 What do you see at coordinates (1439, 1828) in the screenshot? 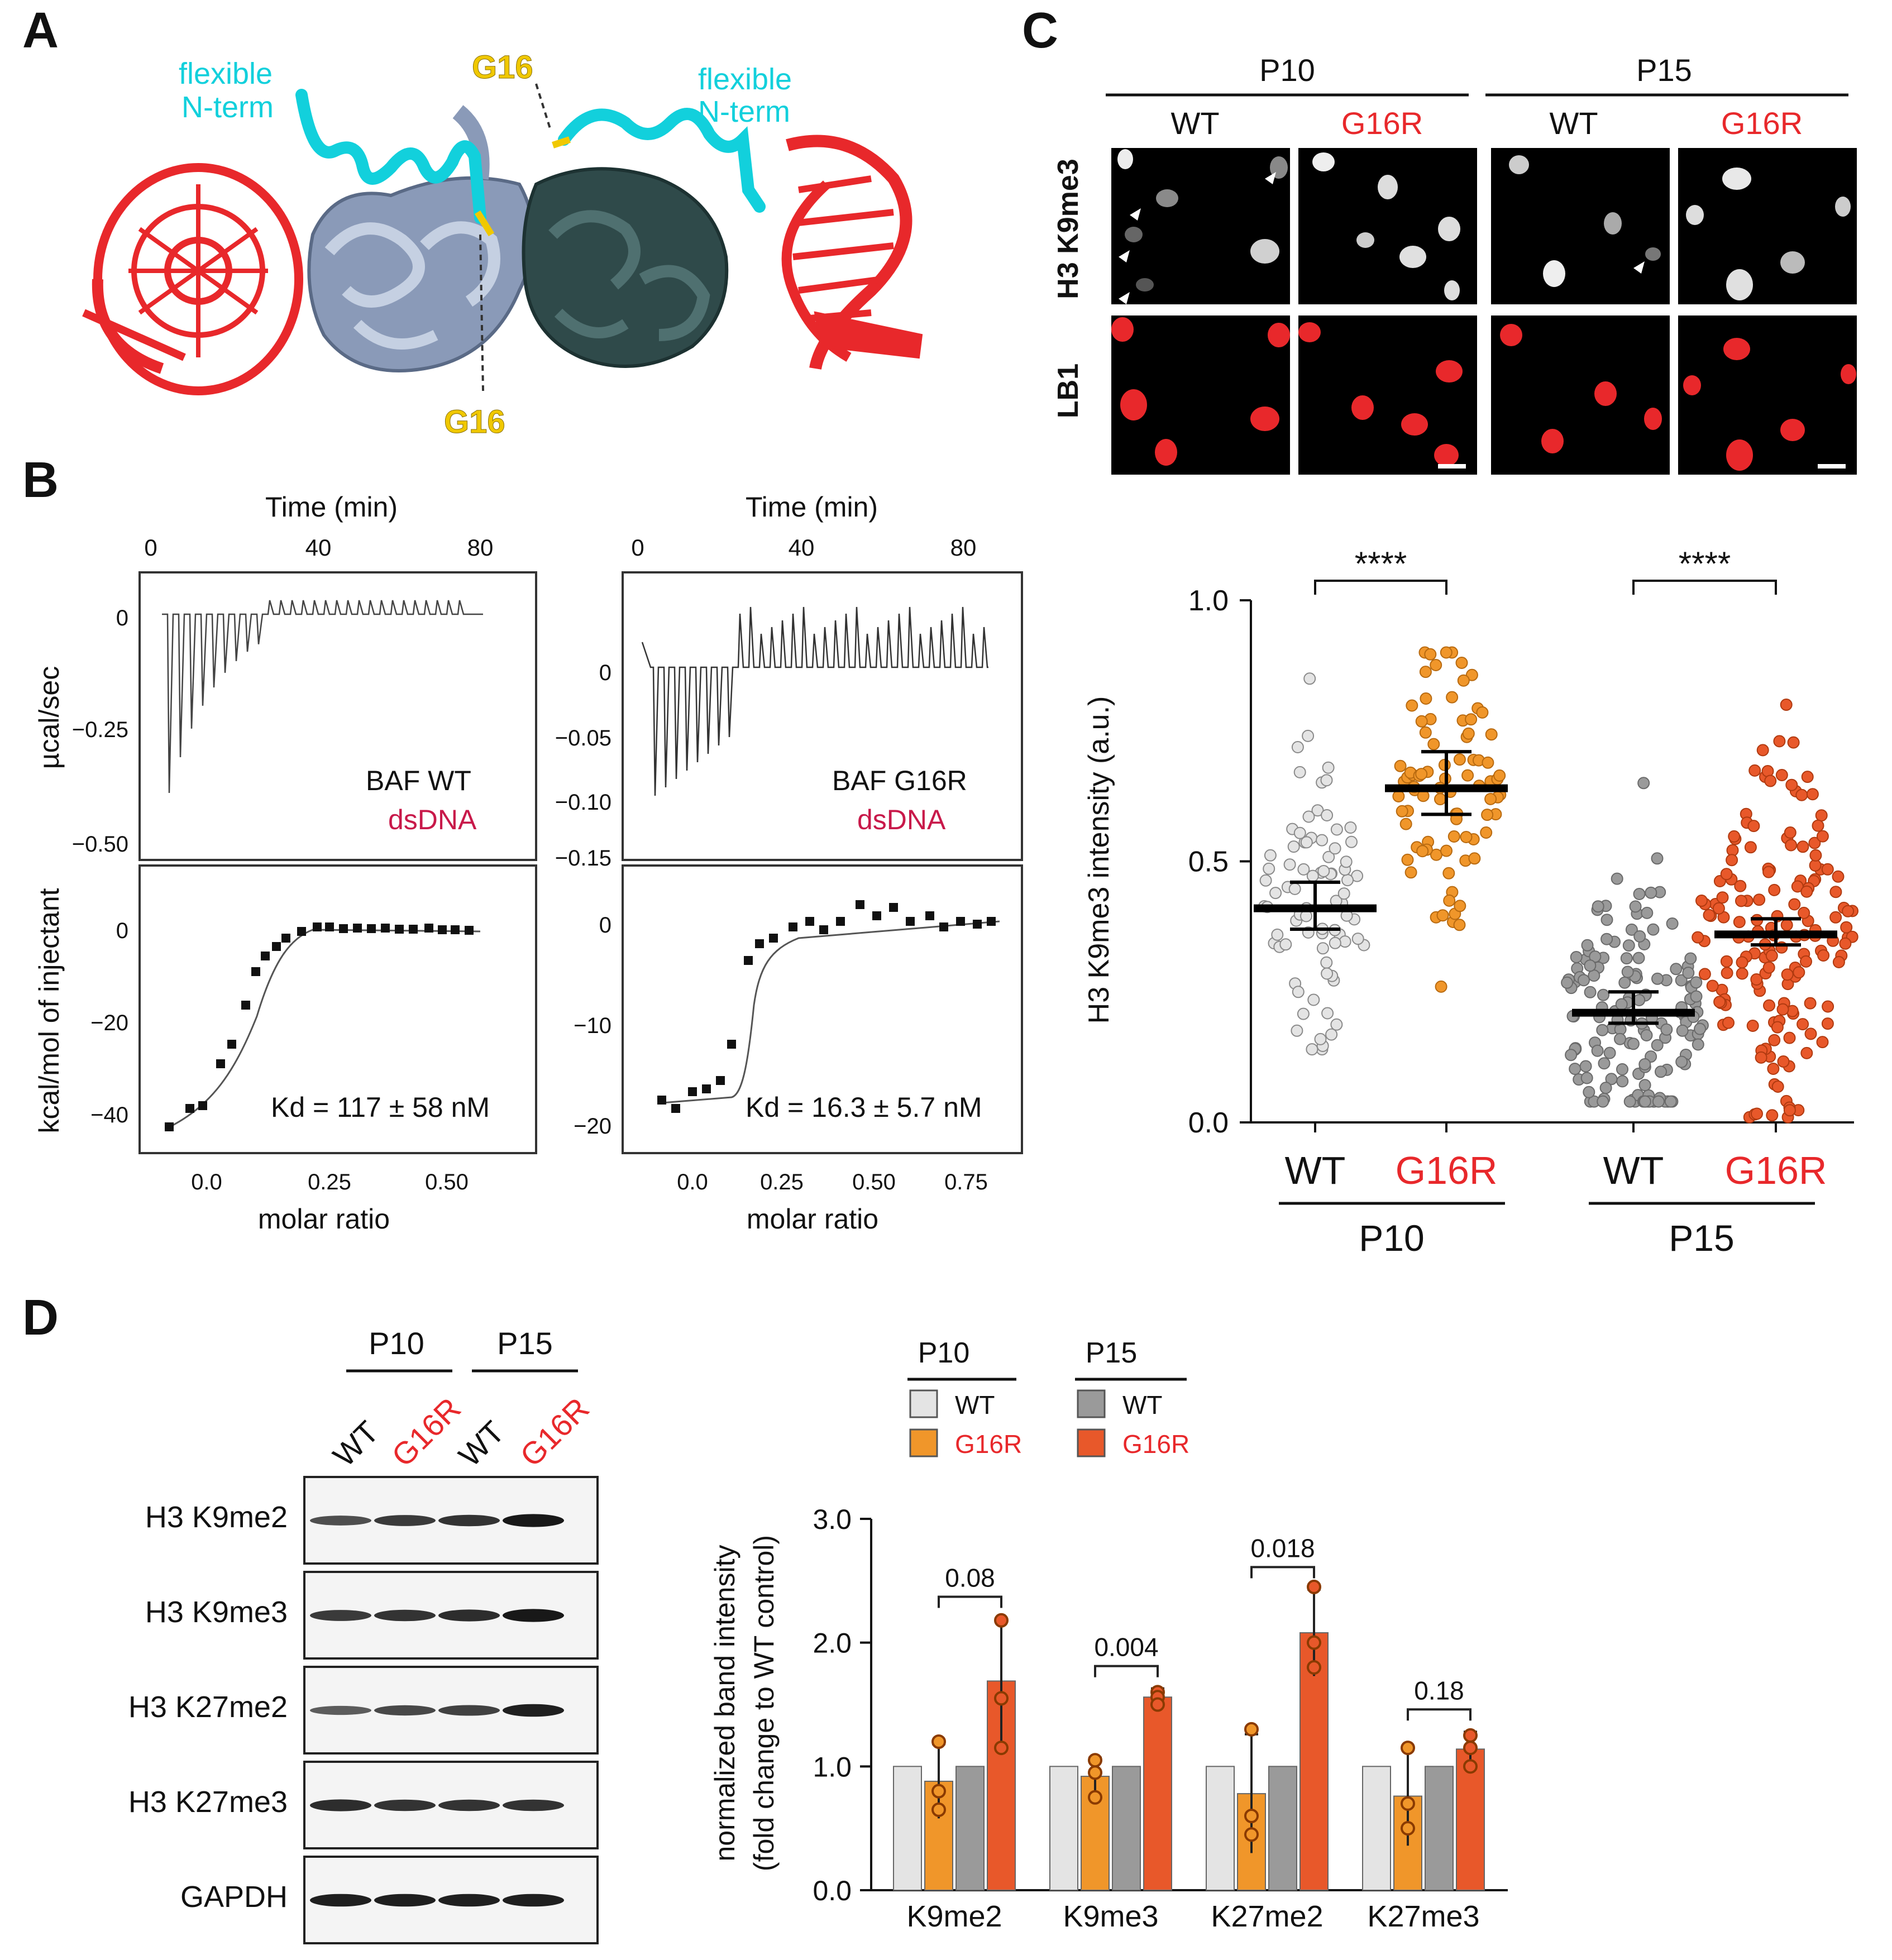
I see `bar` at bounding box center [1439, 1828].